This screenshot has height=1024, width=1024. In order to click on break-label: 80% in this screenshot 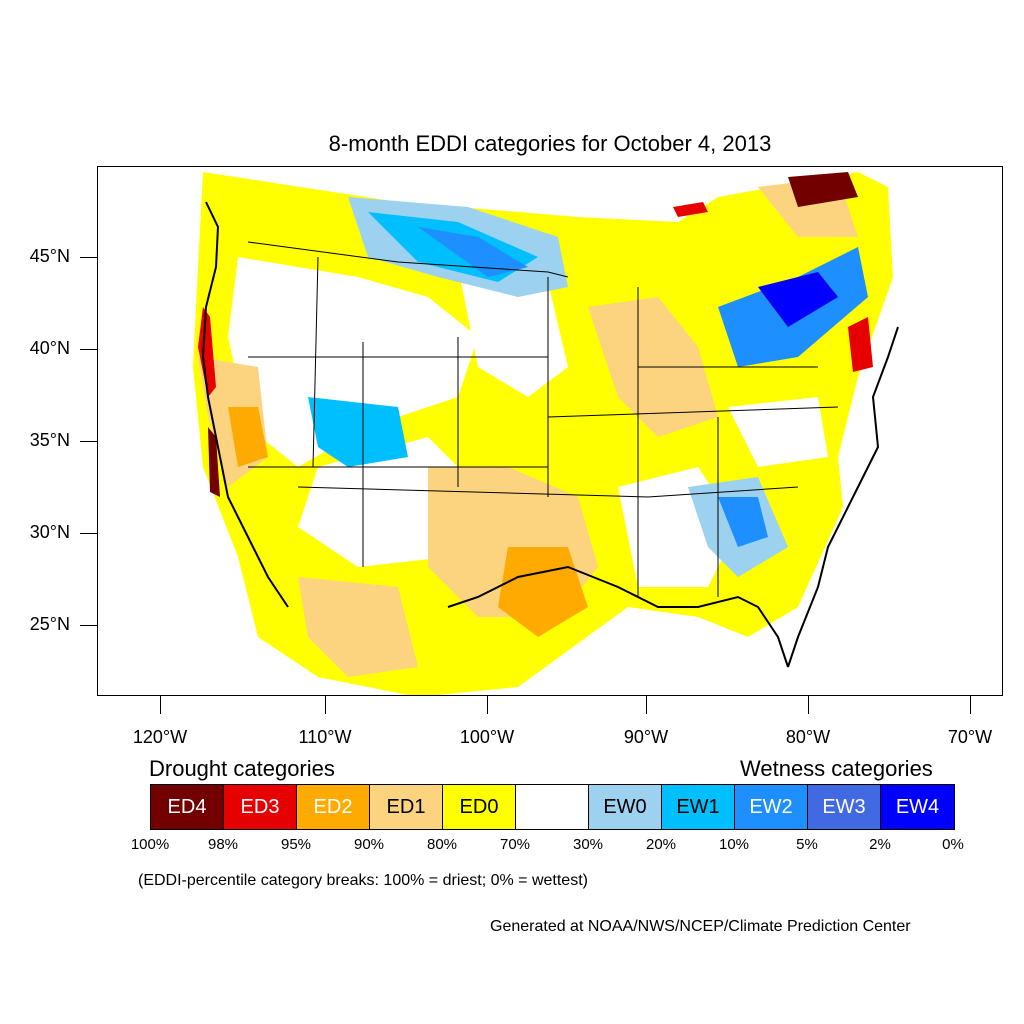, I will do `click(442, 844)`.